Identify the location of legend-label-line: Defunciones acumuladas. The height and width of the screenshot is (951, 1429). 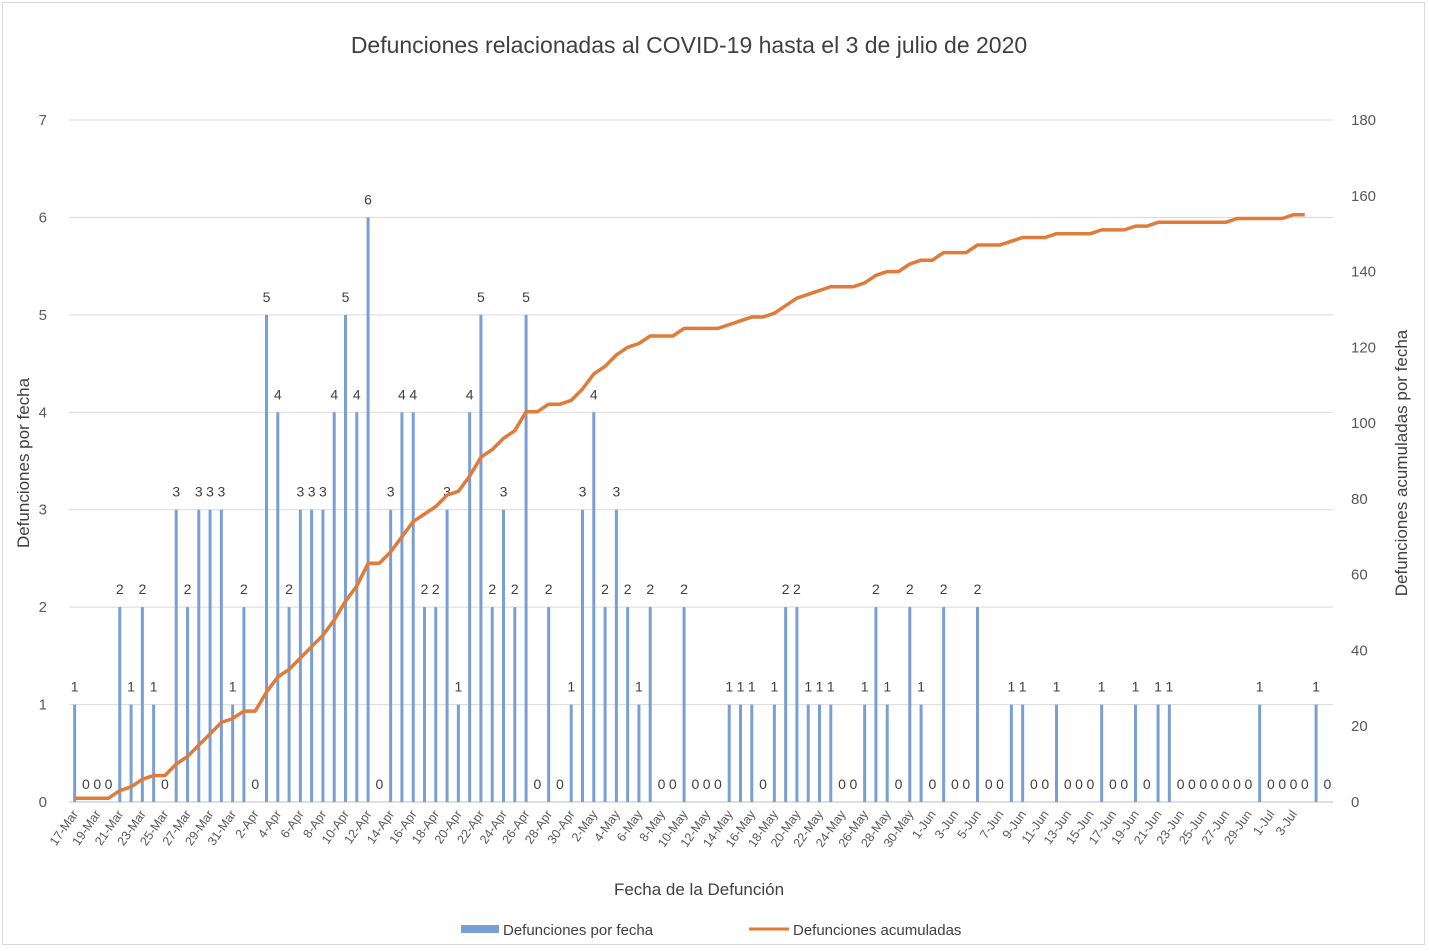
(877, 930).